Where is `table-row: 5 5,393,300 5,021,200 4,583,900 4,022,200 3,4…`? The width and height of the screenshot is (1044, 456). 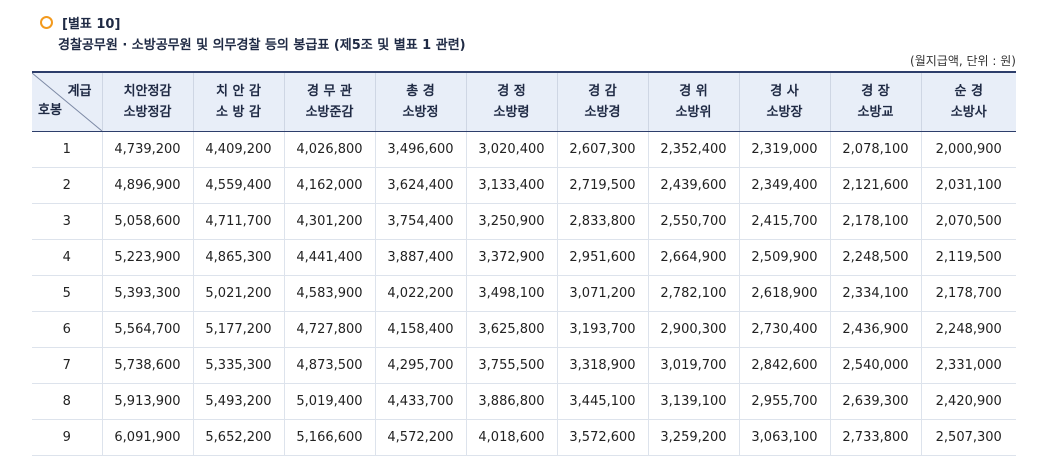 table-row: 5 5,393,300 5,021,200 4,583,900 4,022,200 3,4… is located at coordinates (524, 293).